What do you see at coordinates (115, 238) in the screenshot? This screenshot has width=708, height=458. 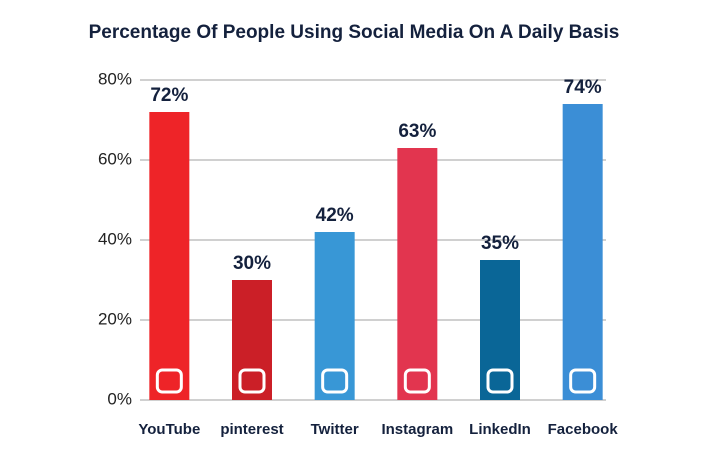 I see `y-tick-label: 40%` at bounding box center [115, 238].